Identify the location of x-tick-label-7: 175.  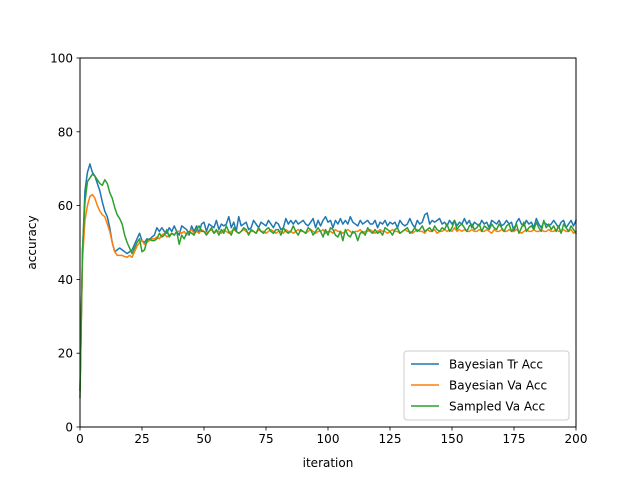
(514, 439).